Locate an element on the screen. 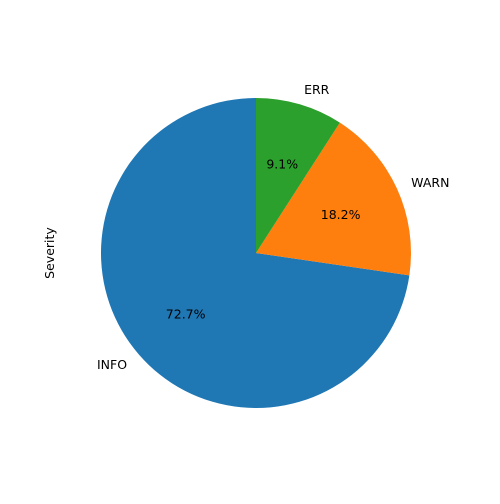  pie-slice-warn is located at coordinates (333, 199).